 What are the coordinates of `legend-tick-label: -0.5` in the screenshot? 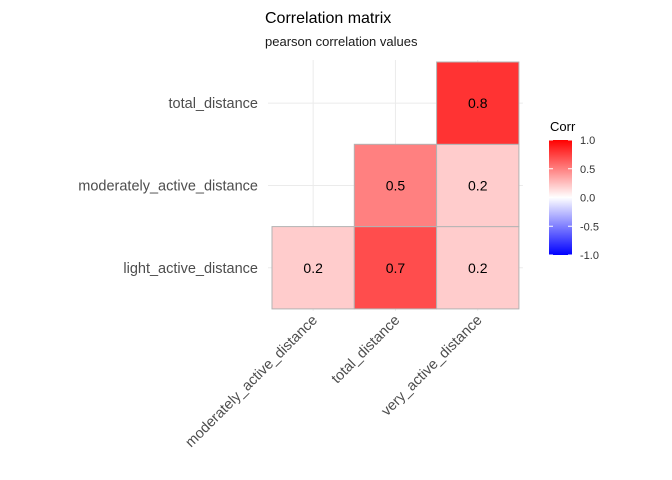 It's located at (589, 227).